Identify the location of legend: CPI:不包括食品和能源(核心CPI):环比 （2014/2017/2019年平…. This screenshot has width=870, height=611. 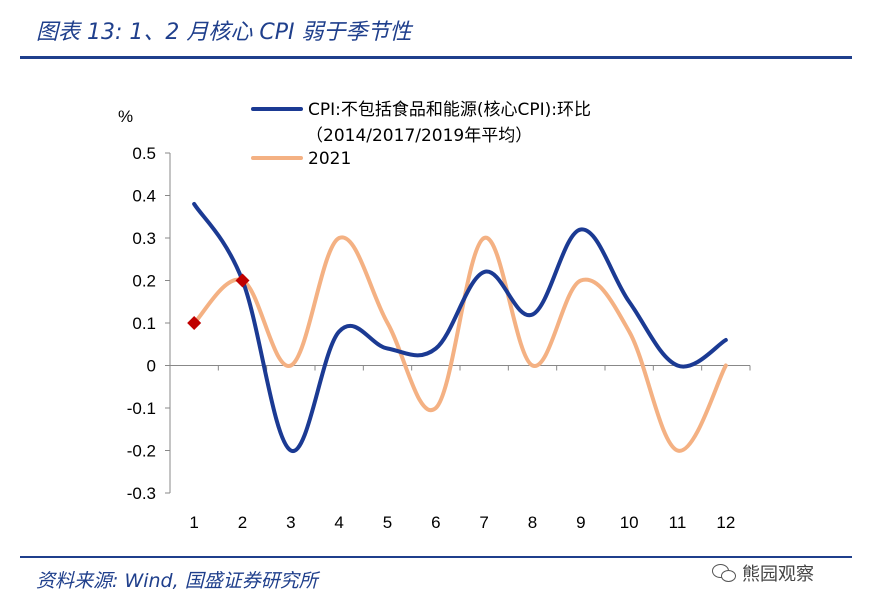
(421, 134).